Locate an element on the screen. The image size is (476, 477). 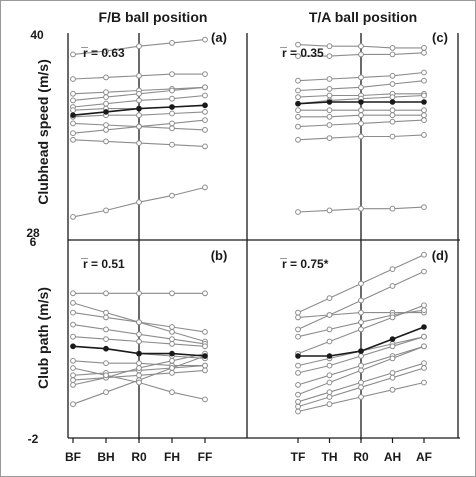
panel-c-r-value: r̅ = 0.35 is located at coordinates (302, 53).